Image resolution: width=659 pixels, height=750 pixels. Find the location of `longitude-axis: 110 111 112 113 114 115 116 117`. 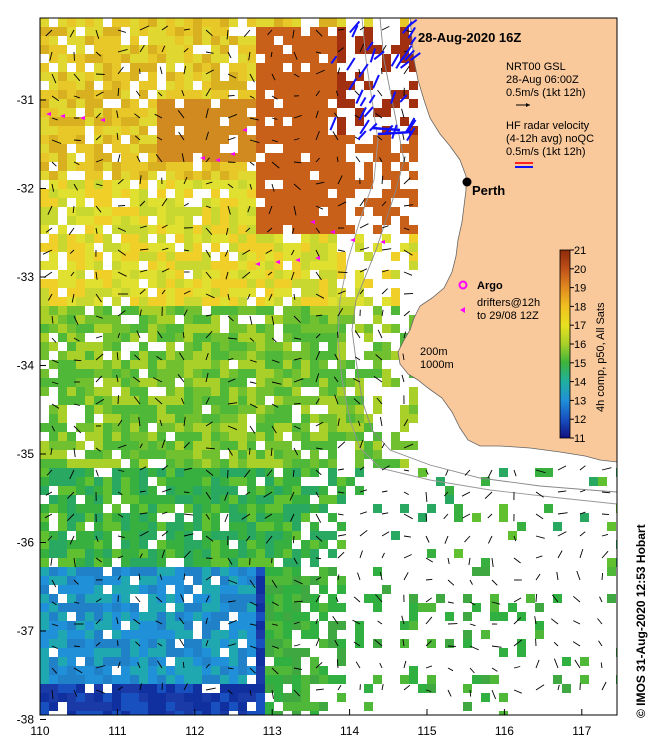

longitude-axis: 110 111 112 113 114 115 116 117 is located at coordinates (311, 723).